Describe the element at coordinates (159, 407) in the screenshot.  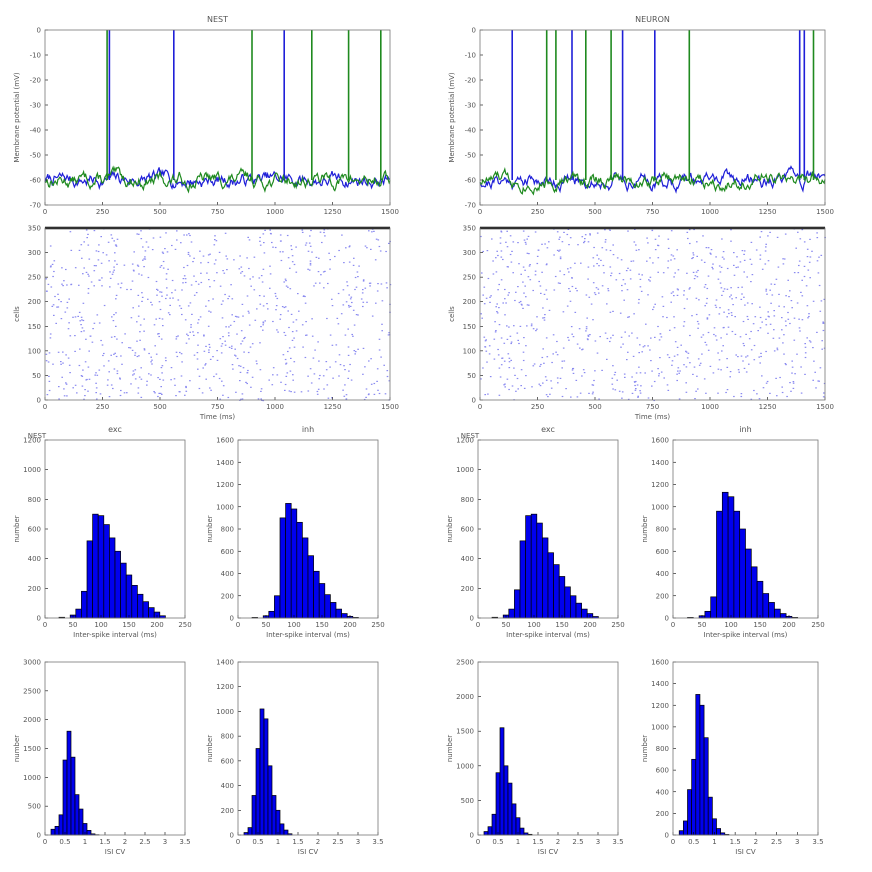
I see `x-tick-label: 500` at that location.